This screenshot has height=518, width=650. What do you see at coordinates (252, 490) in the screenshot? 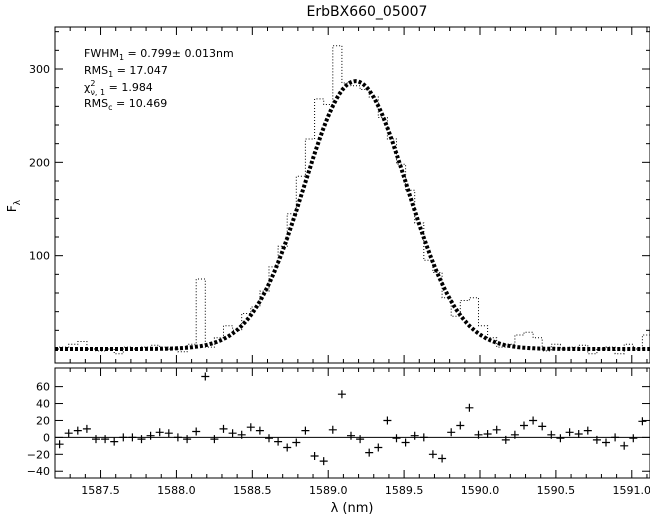
I see `x-tick-label: 1588.5` at bounding box center [252, 490].